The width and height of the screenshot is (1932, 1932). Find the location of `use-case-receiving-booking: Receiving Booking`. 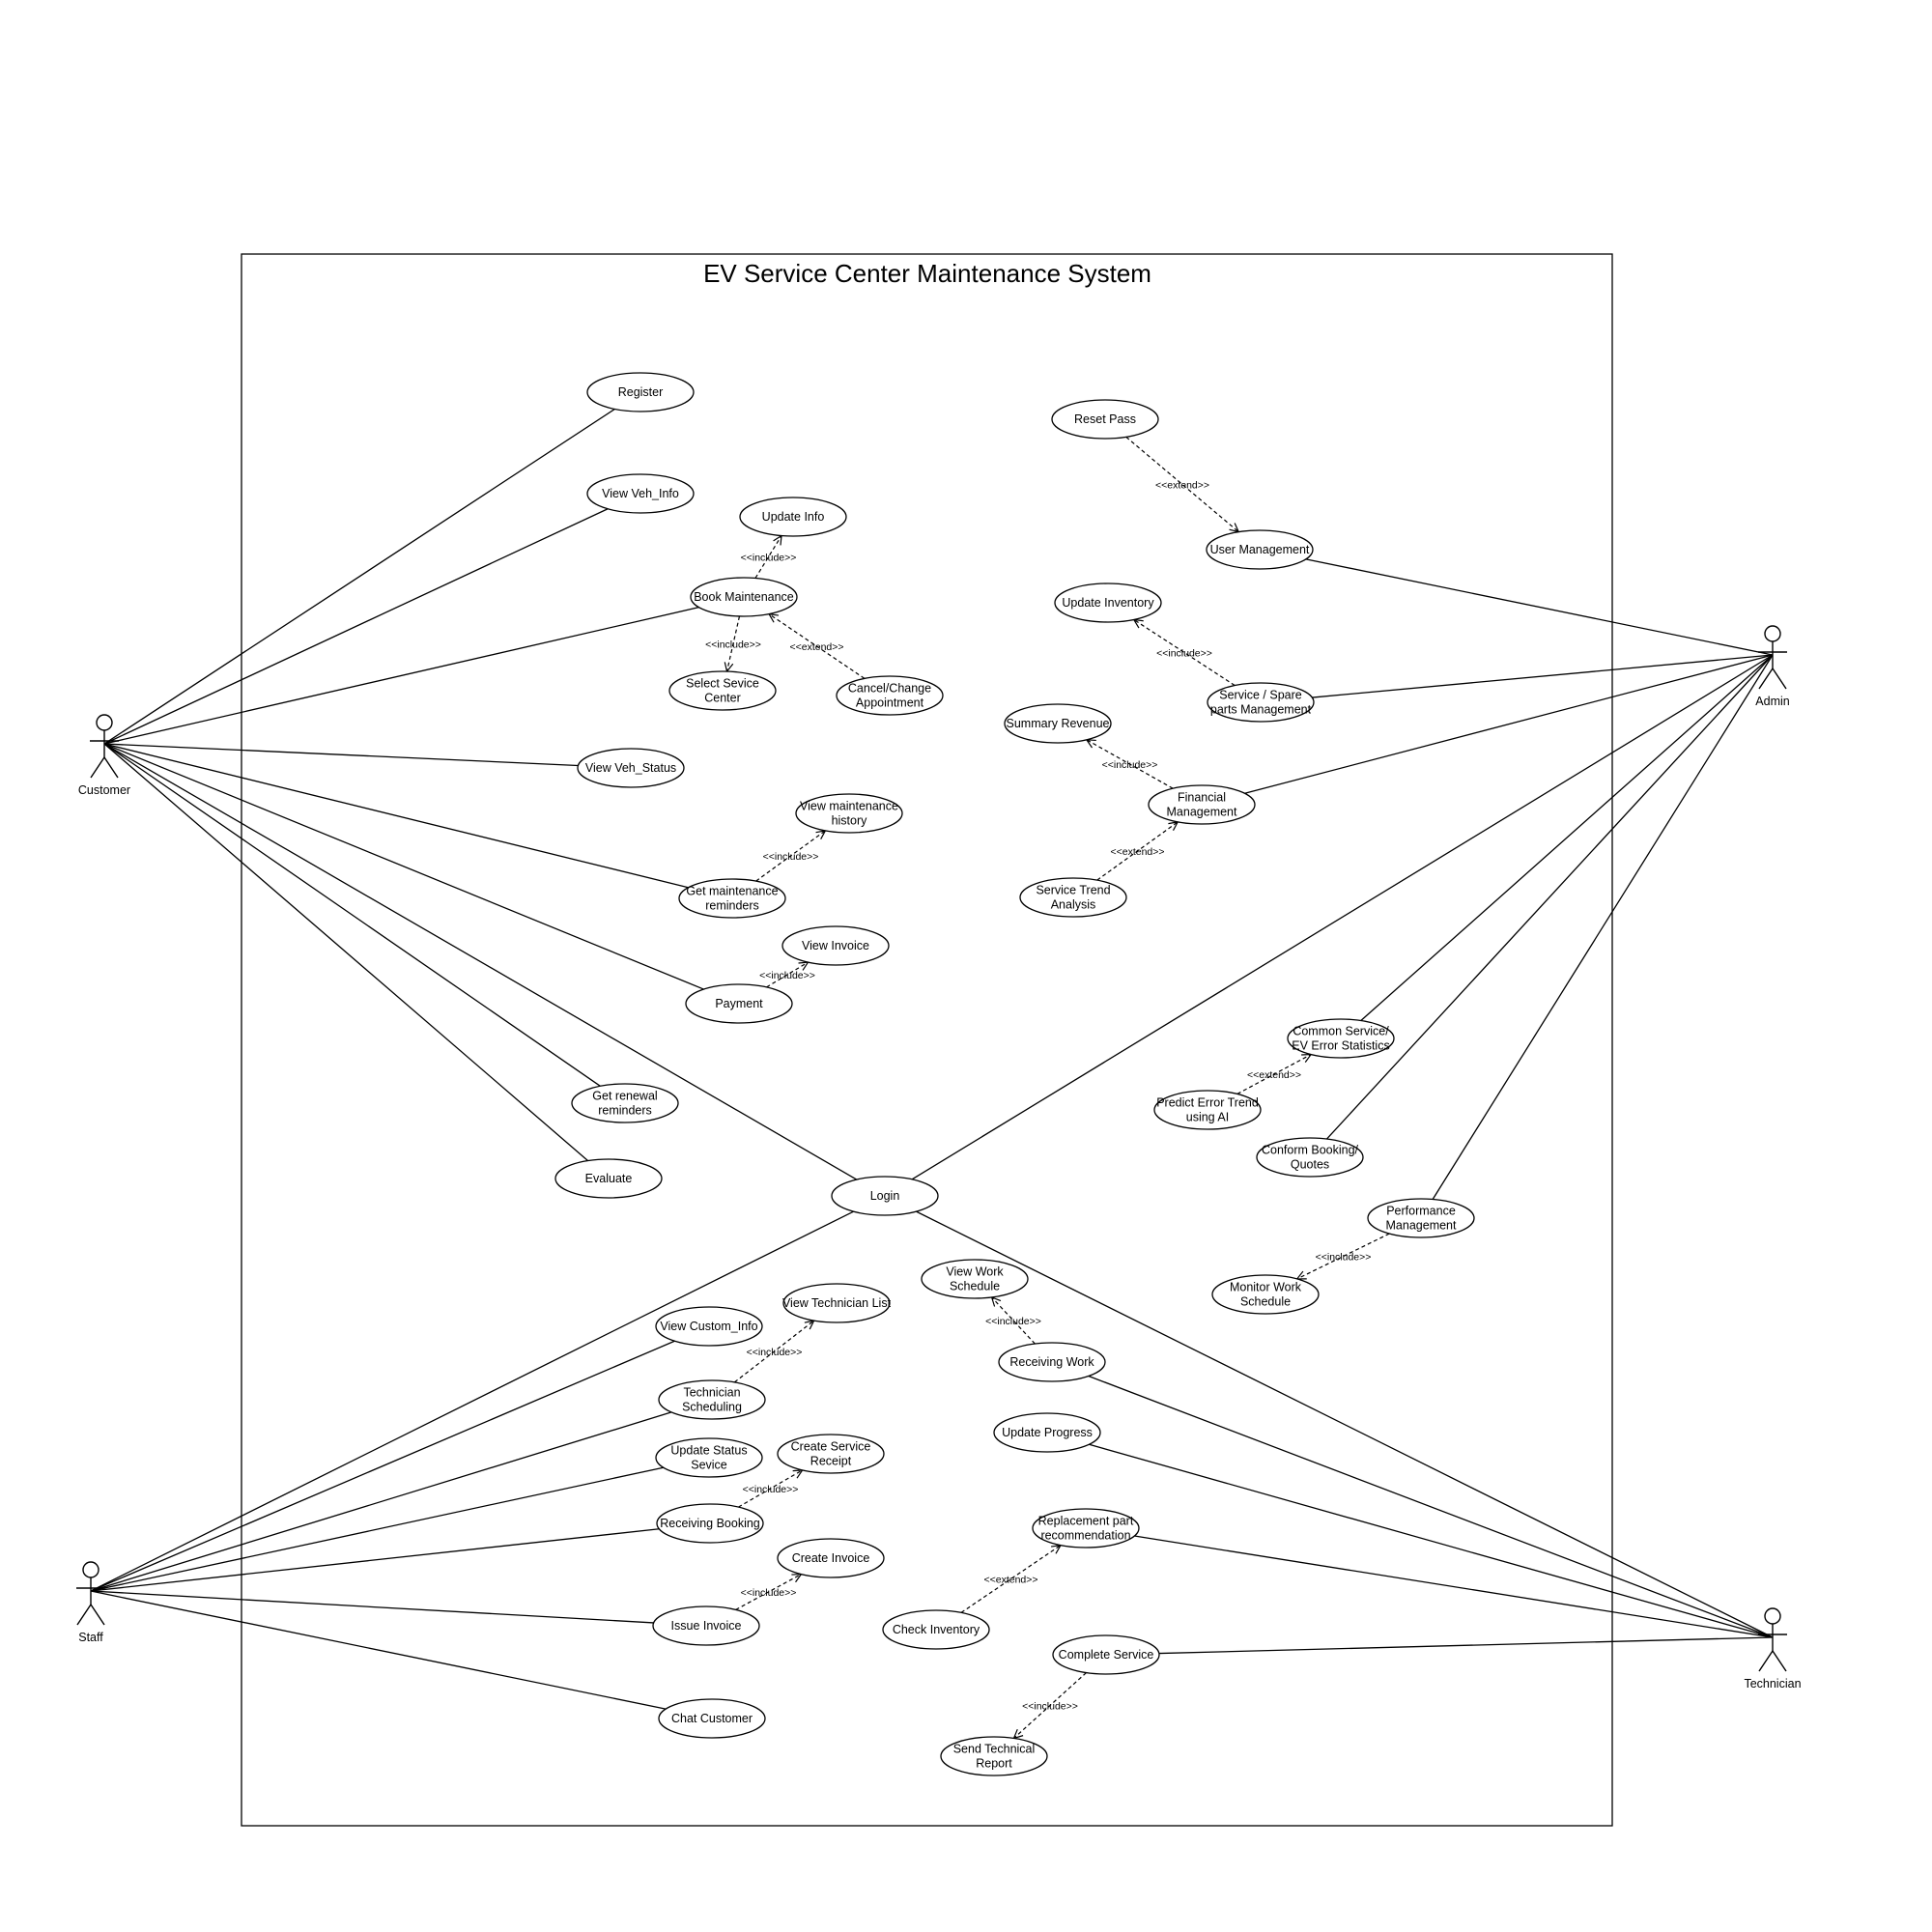

use-case-receiving-booking: Receiving Booking is located at coordinates (710, 1523).